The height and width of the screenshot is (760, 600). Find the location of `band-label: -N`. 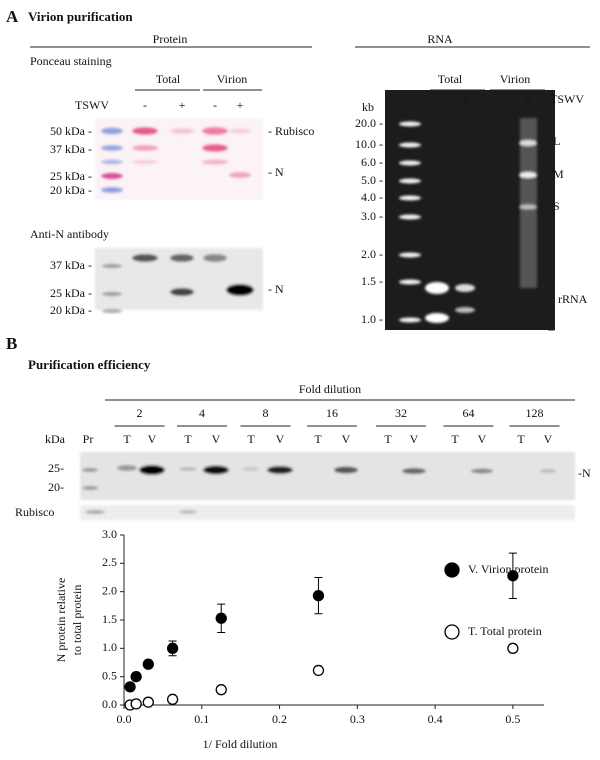

band-label: -N is located at coordinates (584, 473).